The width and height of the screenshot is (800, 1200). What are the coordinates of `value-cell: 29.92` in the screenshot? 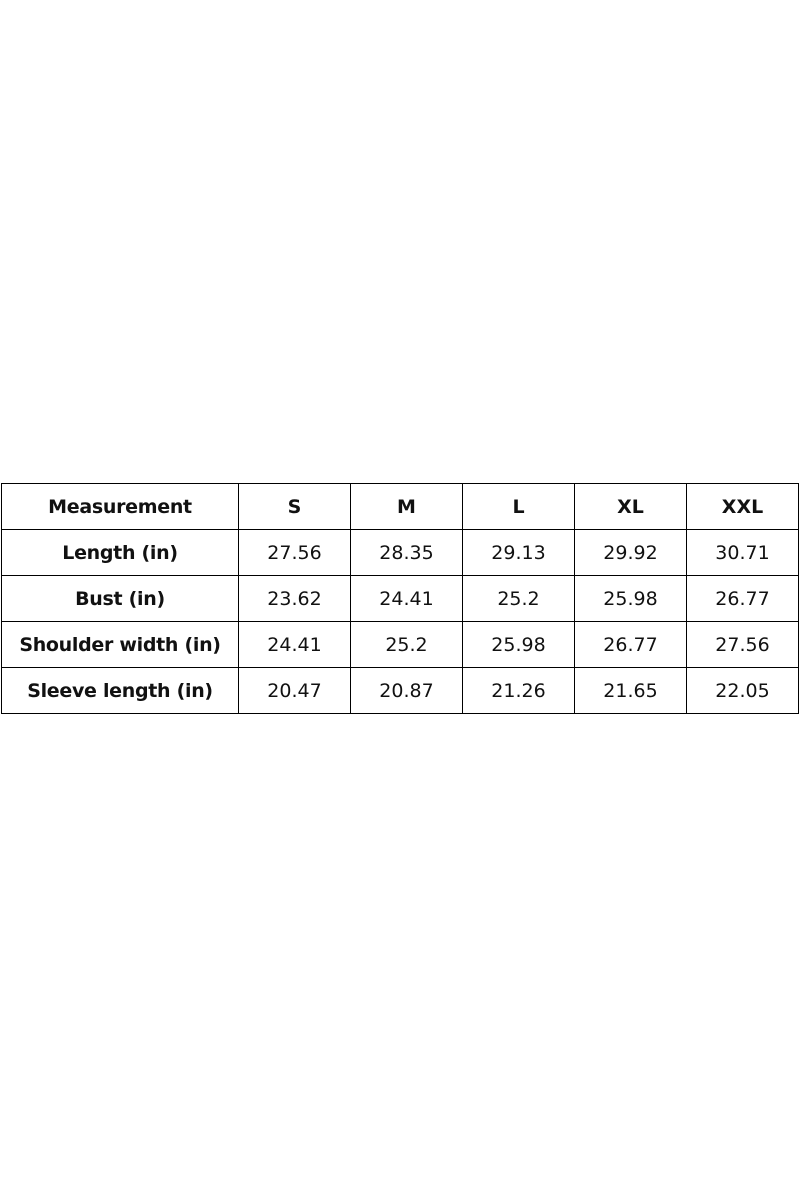 It's located at (630, 552).